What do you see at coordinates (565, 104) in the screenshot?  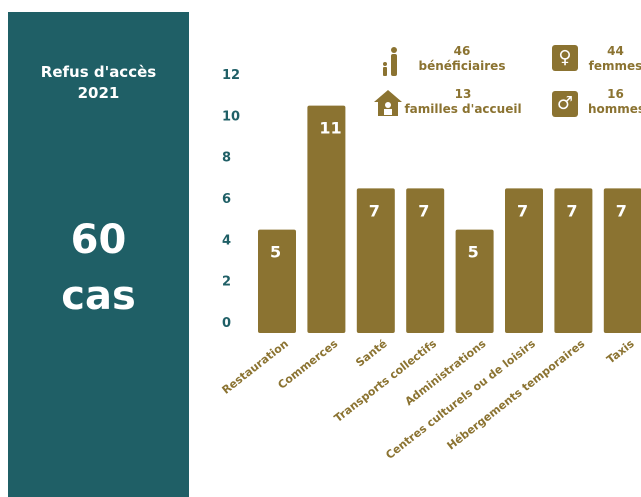 I see `male-symbol-icon: ♂` at bounding box center [565, 104].